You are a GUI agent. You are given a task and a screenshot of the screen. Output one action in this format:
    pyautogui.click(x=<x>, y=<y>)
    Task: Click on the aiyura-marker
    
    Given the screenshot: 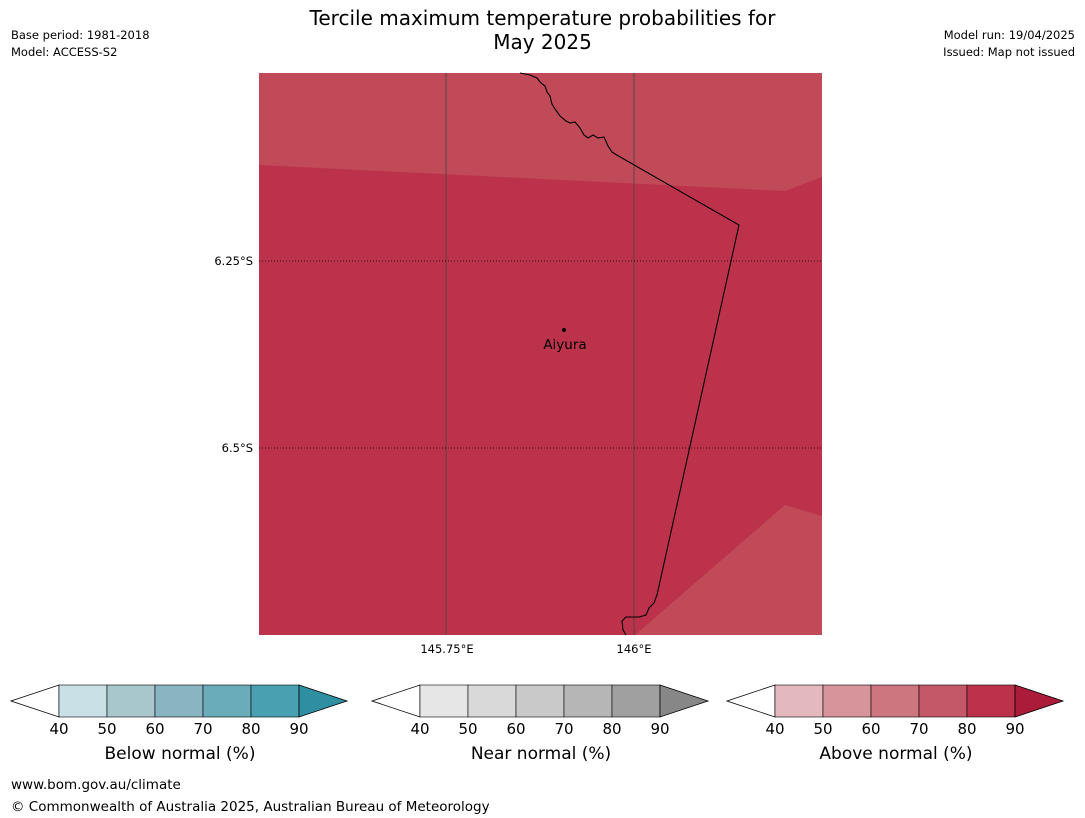 What is the action you would take?
    pyautogui.click(x=564, y=330)
    